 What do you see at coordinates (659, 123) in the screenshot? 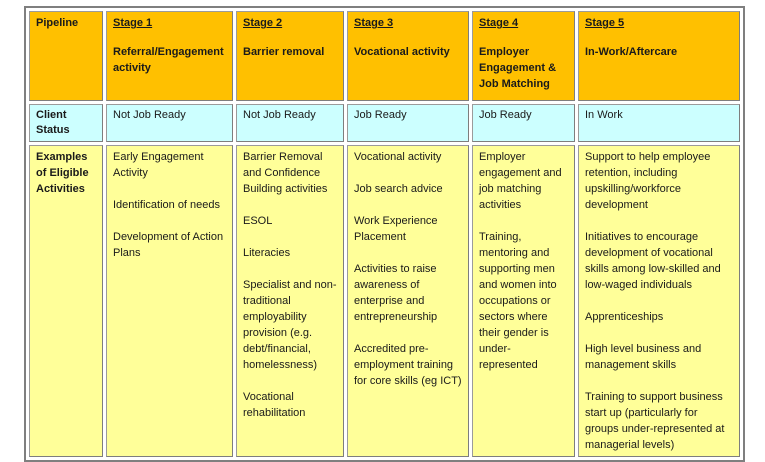
I see `client-status-stage-5: In Work` at bounding box center [659, 123].